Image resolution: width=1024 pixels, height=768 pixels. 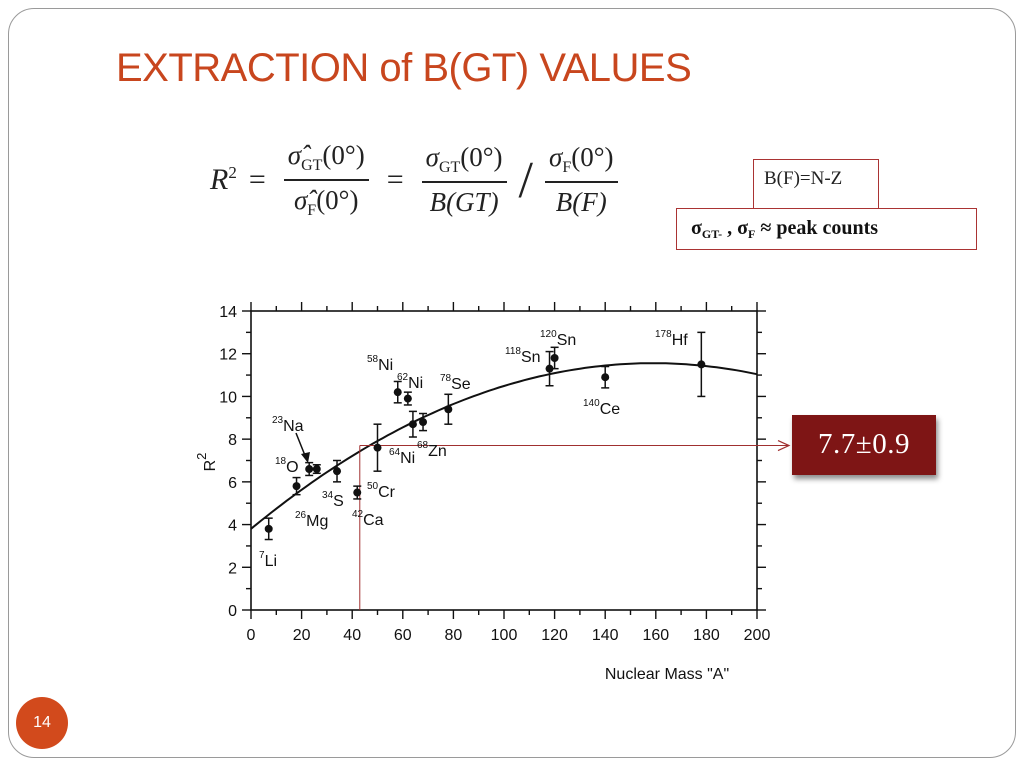 I want to click on formula-fraction-hat: σ̂GT(0°) σ̂F(0°), so click(x=326, y=180).